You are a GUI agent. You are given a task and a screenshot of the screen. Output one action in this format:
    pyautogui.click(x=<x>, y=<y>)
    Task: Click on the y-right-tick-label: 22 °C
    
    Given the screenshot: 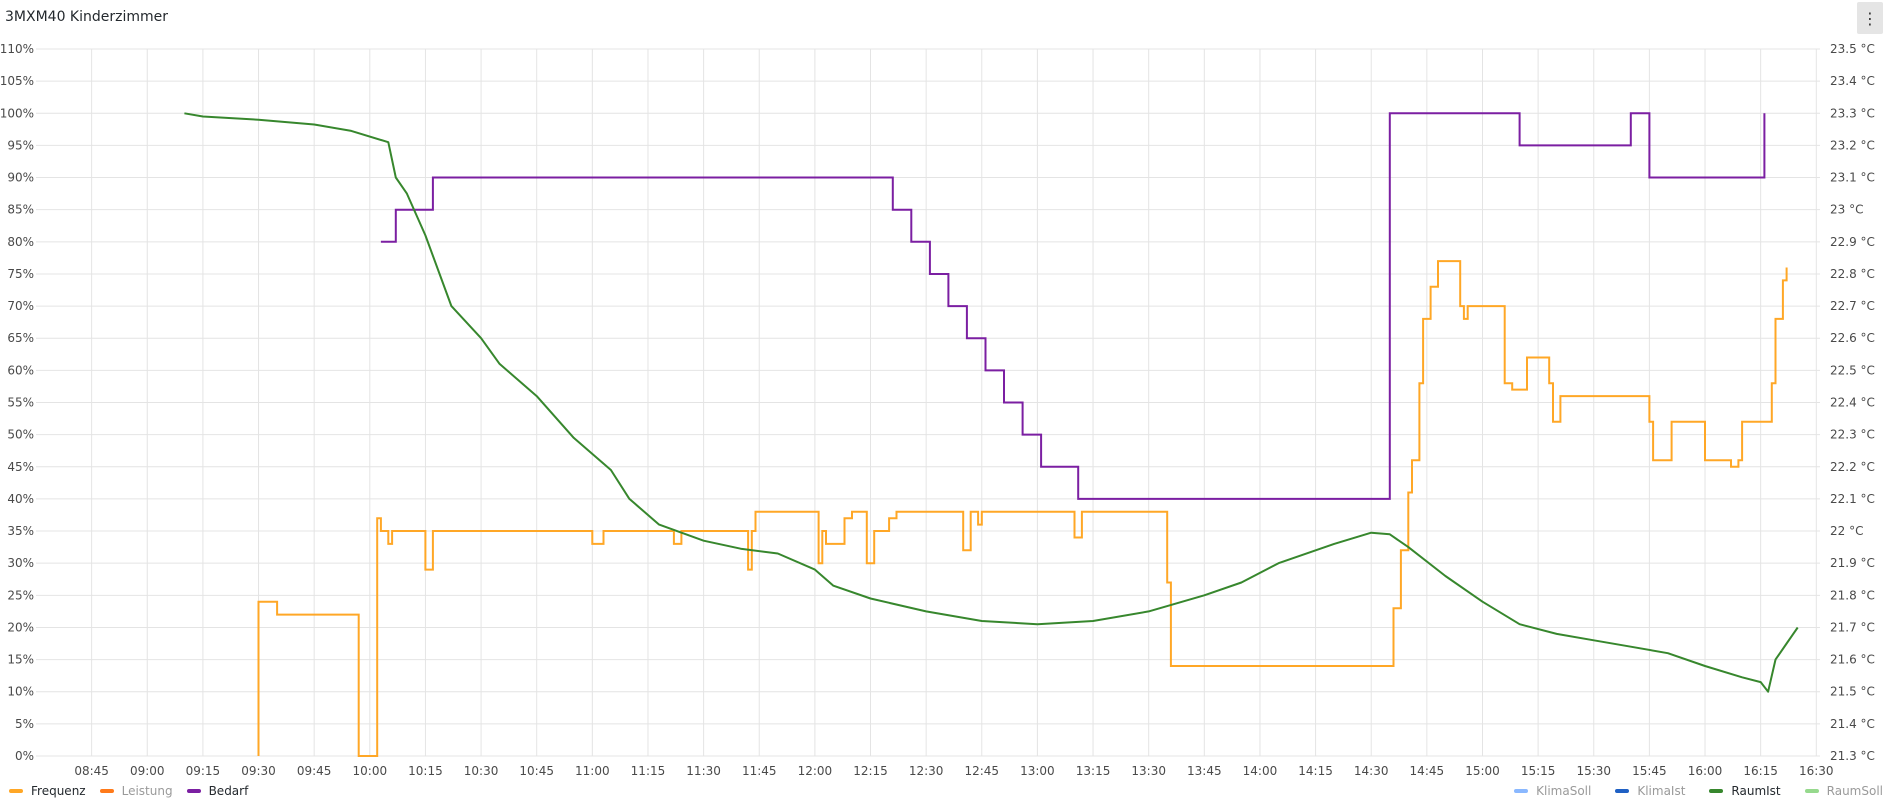 What is the action you would take?
    pyautogui.click(x=1846, y=531)
    